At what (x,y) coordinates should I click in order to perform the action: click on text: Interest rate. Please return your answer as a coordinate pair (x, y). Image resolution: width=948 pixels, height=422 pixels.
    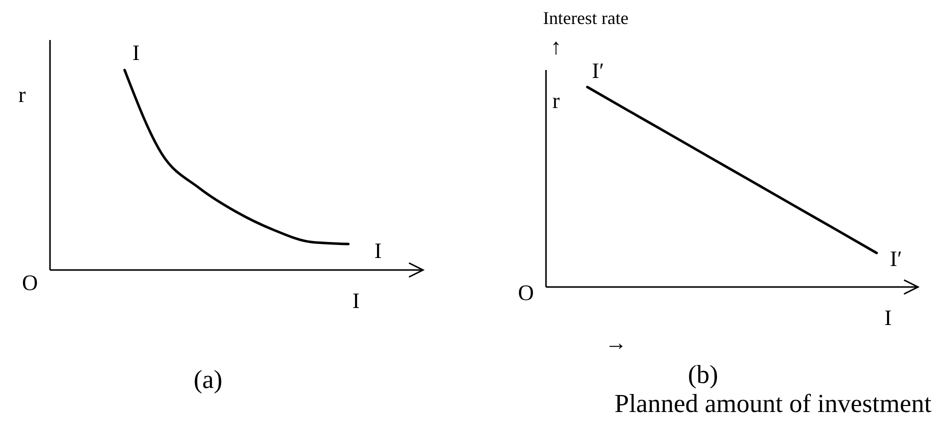
    Looking at the image, I should click on (585, 18).